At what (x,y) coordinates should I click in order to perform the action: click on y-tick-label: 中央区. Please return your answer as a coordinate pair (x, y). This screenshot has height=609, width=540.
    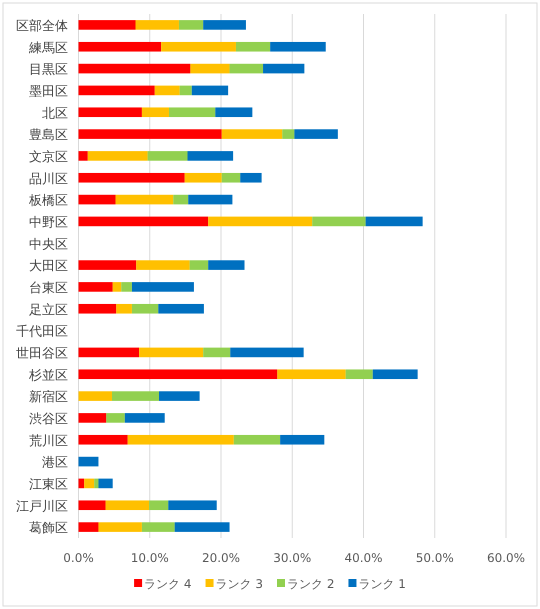
    Looking at the image, I should click on (48, 244).